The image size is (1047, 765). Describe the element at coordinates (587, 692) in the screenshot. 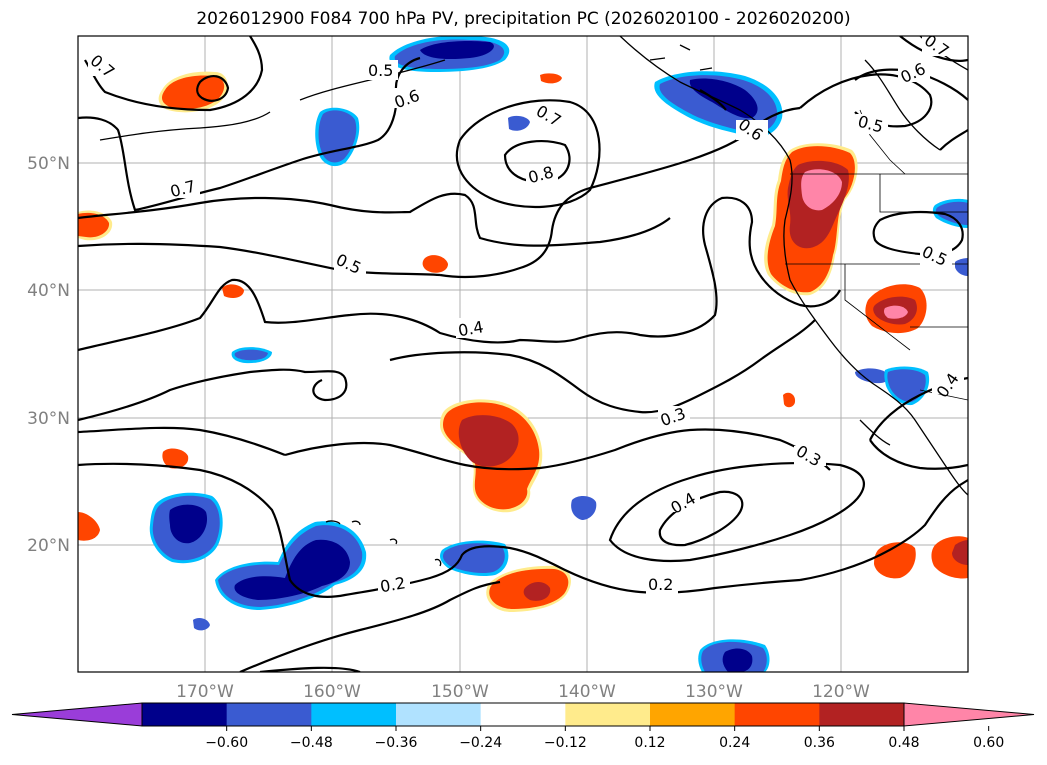

I see `lon-label: 140°W` at that location.